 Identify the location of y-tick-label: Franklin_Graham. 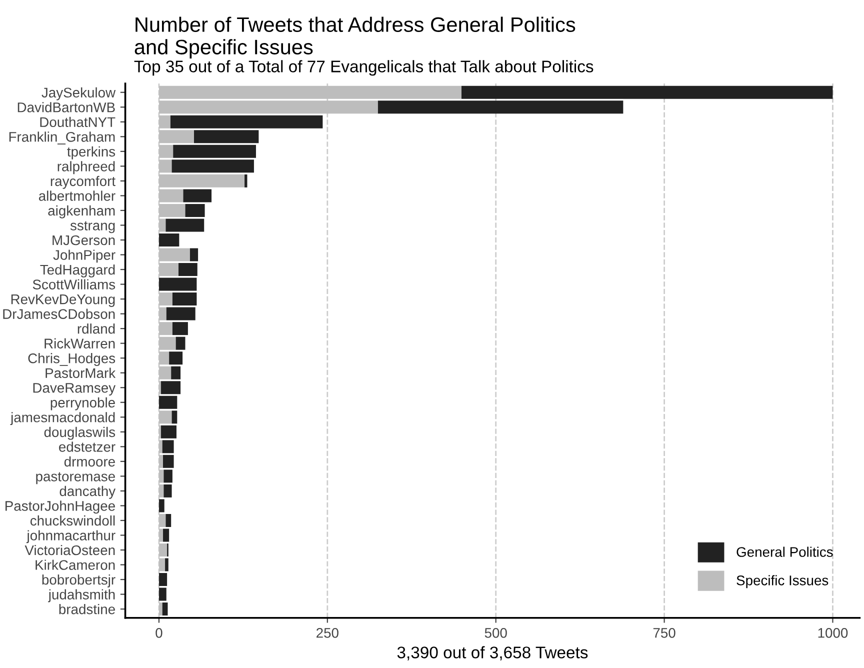
(62, 138).